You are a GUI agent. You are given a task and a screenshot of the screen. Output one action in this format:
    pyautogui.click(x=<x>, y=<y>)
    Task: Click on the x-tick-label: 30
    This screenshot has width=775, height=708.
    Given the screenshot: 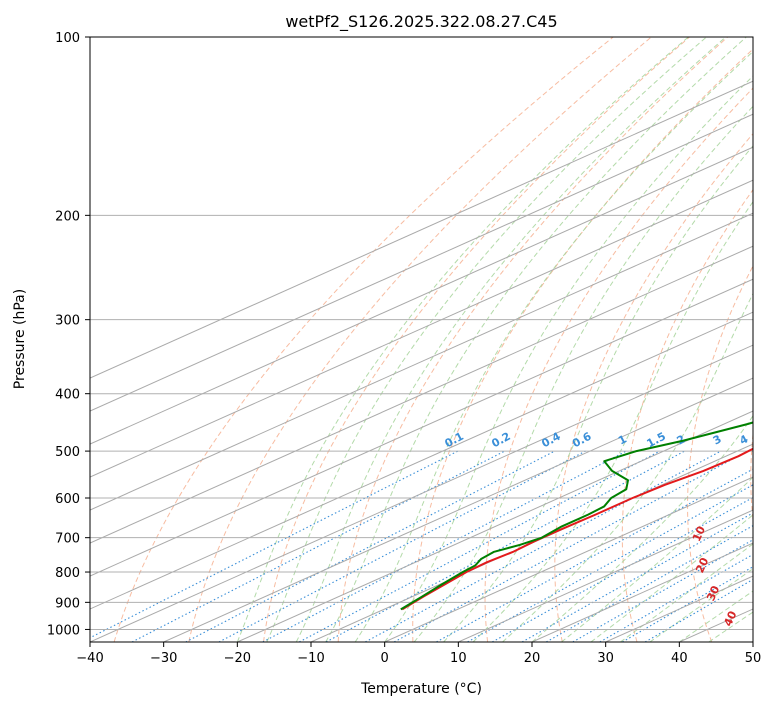 What is the action you would take?
    pyautogui.click(x=605, y=658)
    